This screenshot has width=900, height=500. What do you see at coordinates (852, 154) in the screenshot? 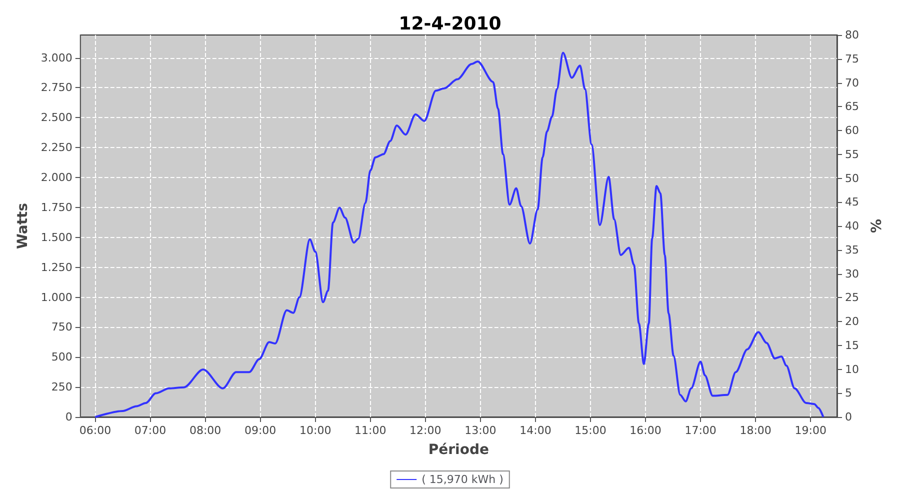
I see `y2-tick-label: 55` at bounding box center [852, 154].